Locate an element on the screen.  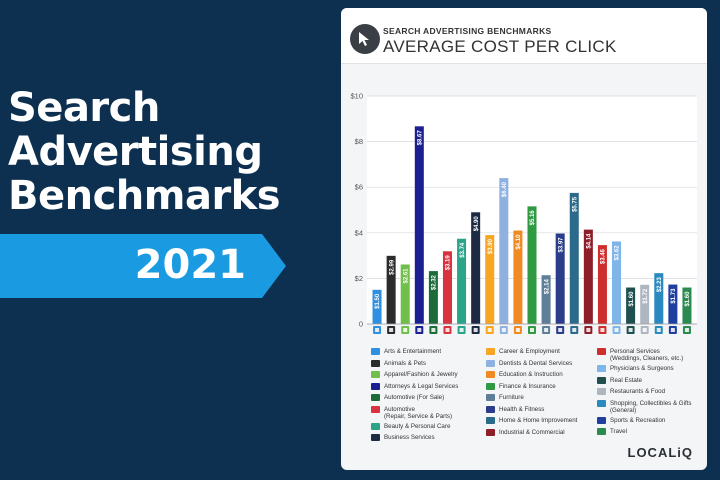
legend-label: Sports & Recreation is located at coordinates (638, 420).